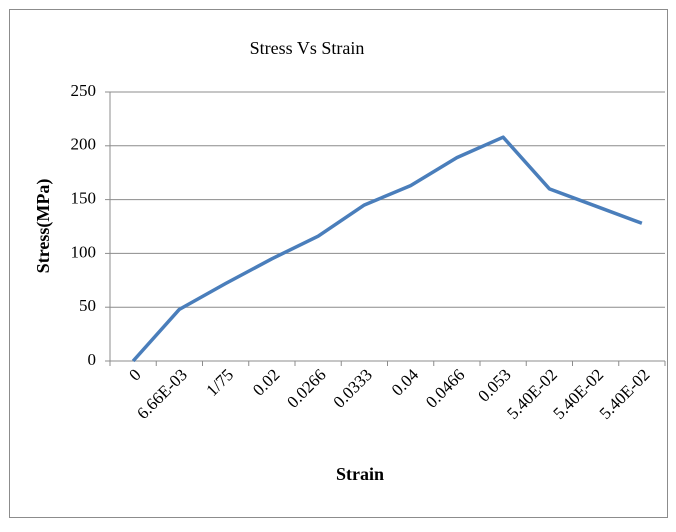 Image resolution: width=676 pixels, height=532 pixels. I want to click on y-tick-label: 250, so click(84, 90).